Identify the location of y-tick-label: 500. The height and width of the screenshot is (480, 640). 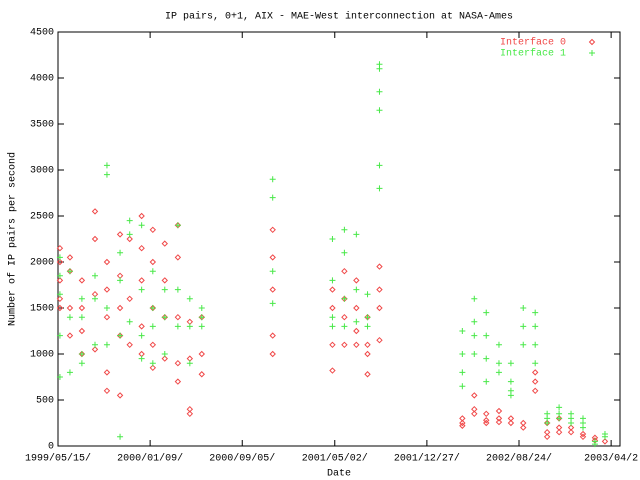
(45, 401).